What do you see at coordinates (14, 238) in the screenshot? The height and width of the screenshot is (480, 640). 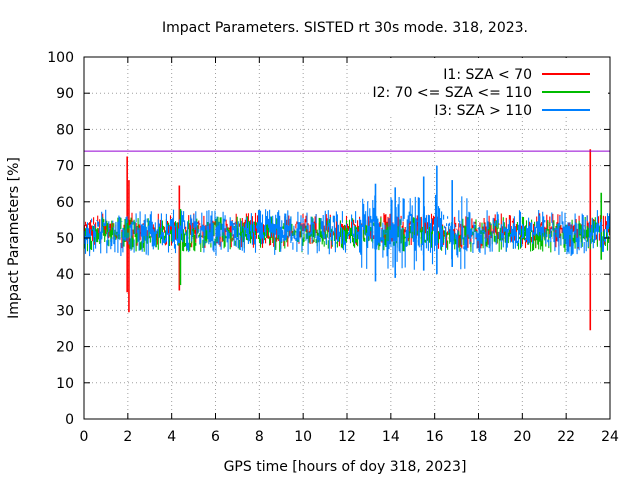 I see `y-axis-label: Impact Parameters [%]` at bounding box center [14, 238].